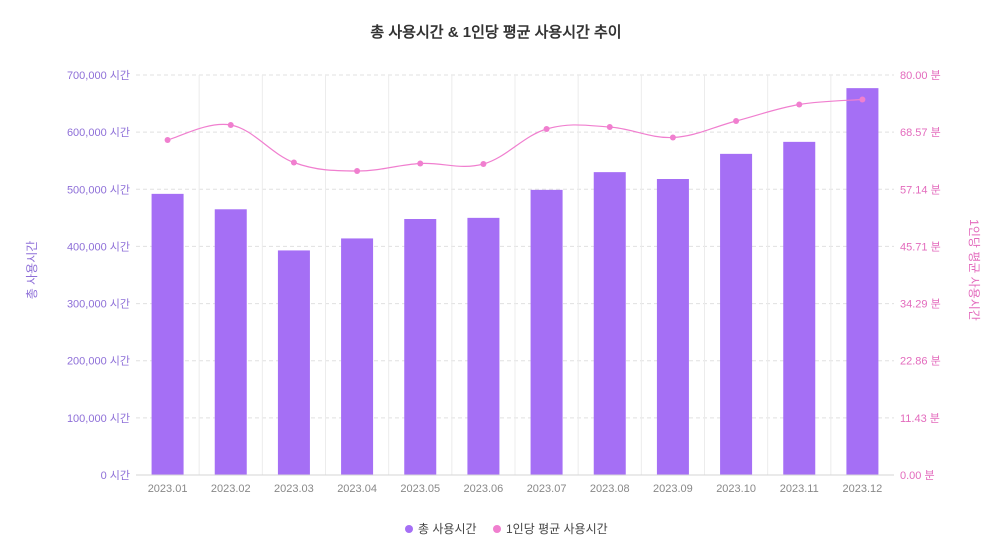 Image resolution: width=992 pixels, height=553 pixels. Describe the element at coordinates (98, 132) in the screenshot. I see `y-left-tick-label: 600,000 시간` at that location.